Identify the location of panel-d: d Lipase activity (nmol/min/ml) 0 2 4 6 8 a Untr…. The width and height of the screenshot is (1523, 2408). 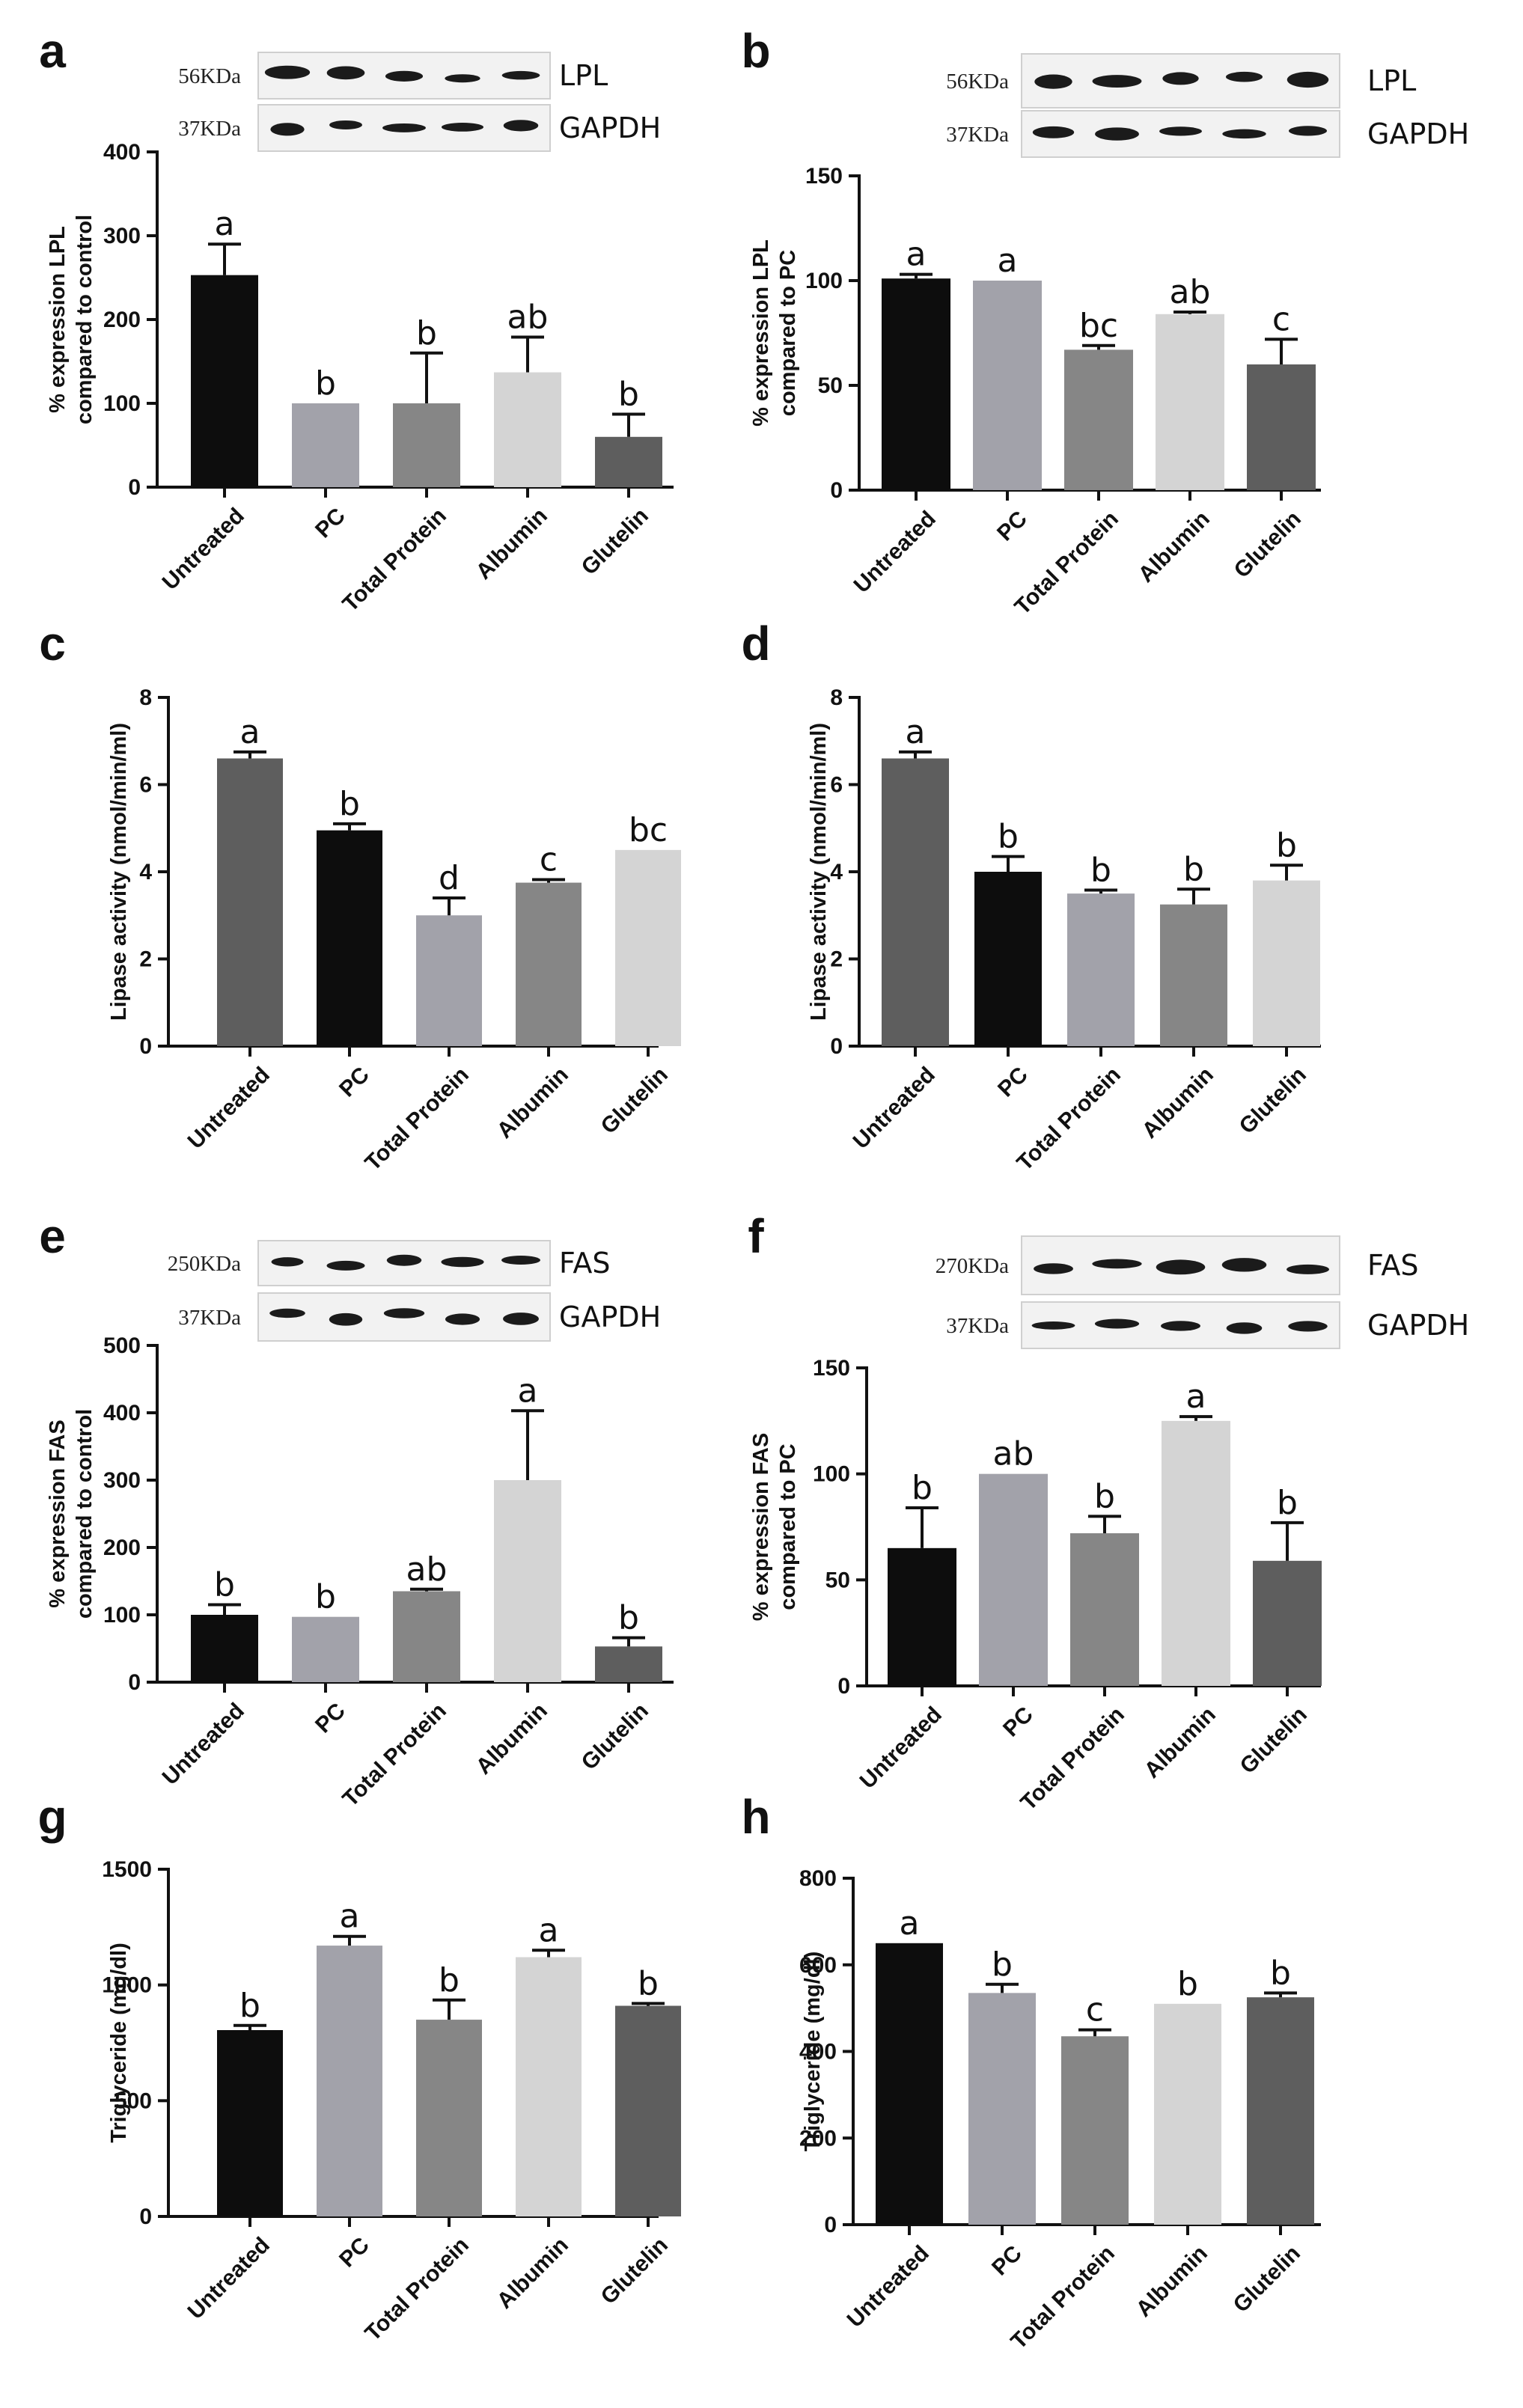
(1031, 896).